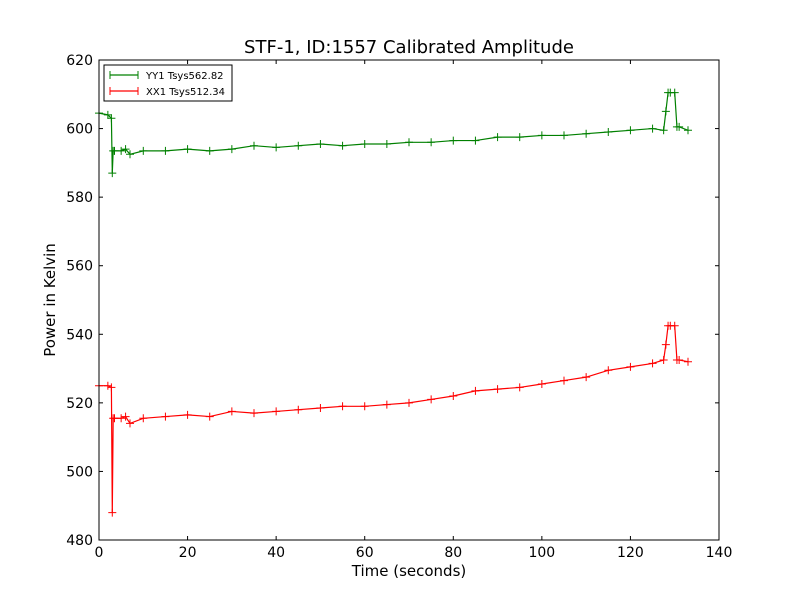 The height and width of the screenshot is (604, 800). Describe the element at coordinates (79, 404) in the screenshot. I see `y-tick-label: 520` at that location.